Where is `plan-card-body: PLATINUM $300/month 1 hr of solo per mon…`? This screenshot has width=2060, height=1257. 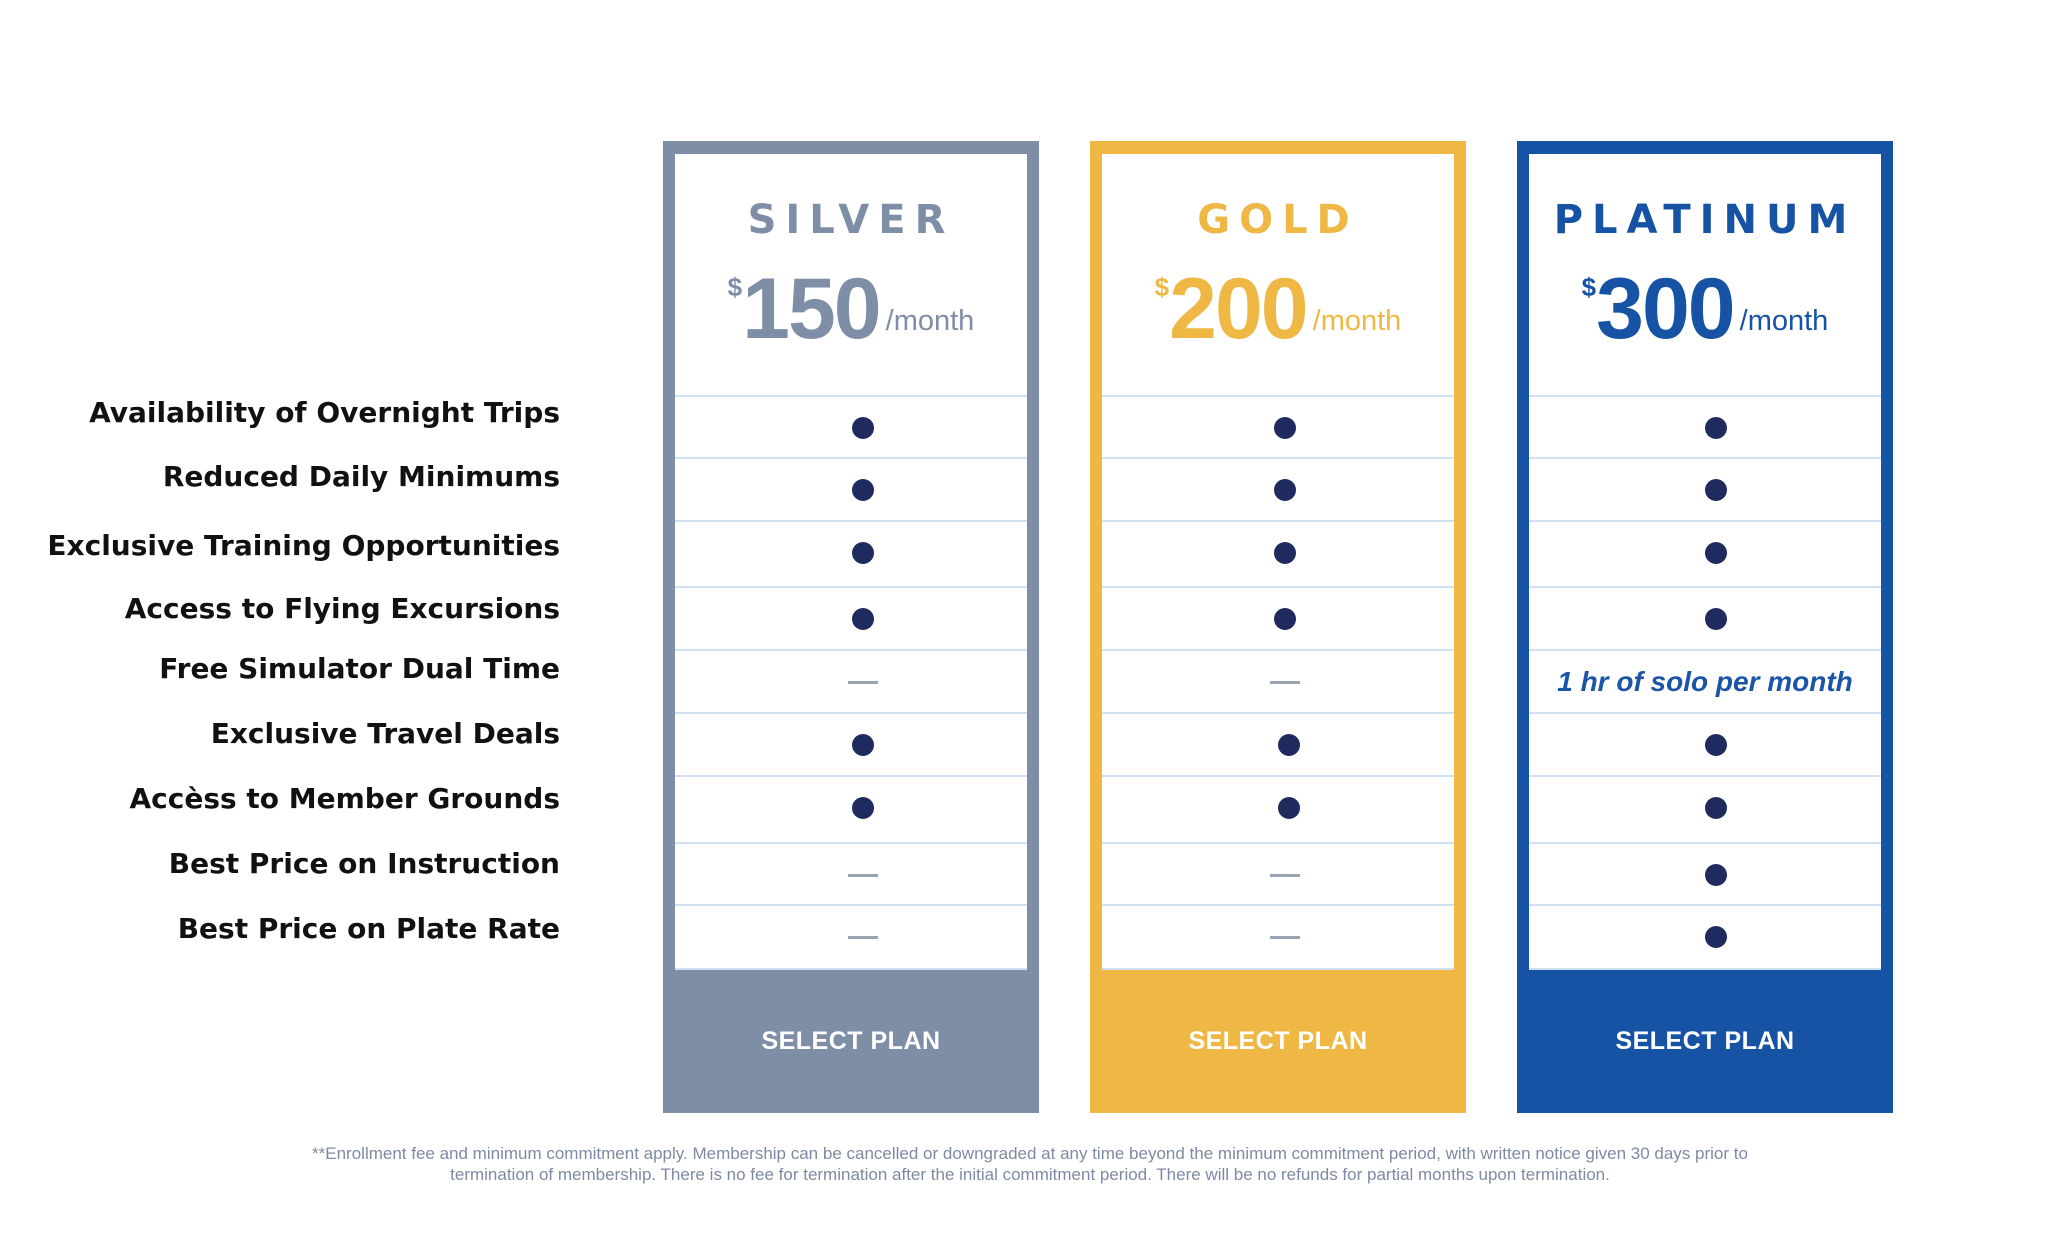
plan-card-body: PLATINUM $300/month 1 hr of solo per mon… is located at coordinates (1705, 562).